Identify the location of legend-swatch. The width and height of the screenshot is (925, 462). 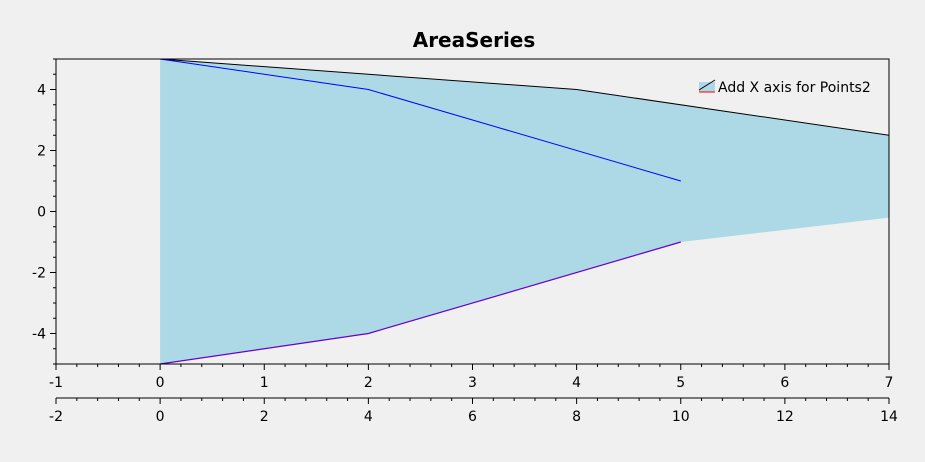
(707, 86).